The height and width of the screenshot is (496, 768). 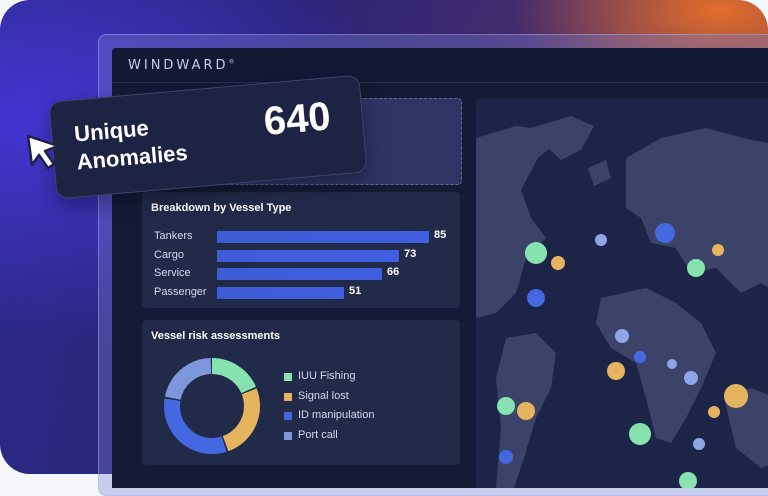 I want to click on risk-title: Vessel risk assessments, so click(x=216, y=336).